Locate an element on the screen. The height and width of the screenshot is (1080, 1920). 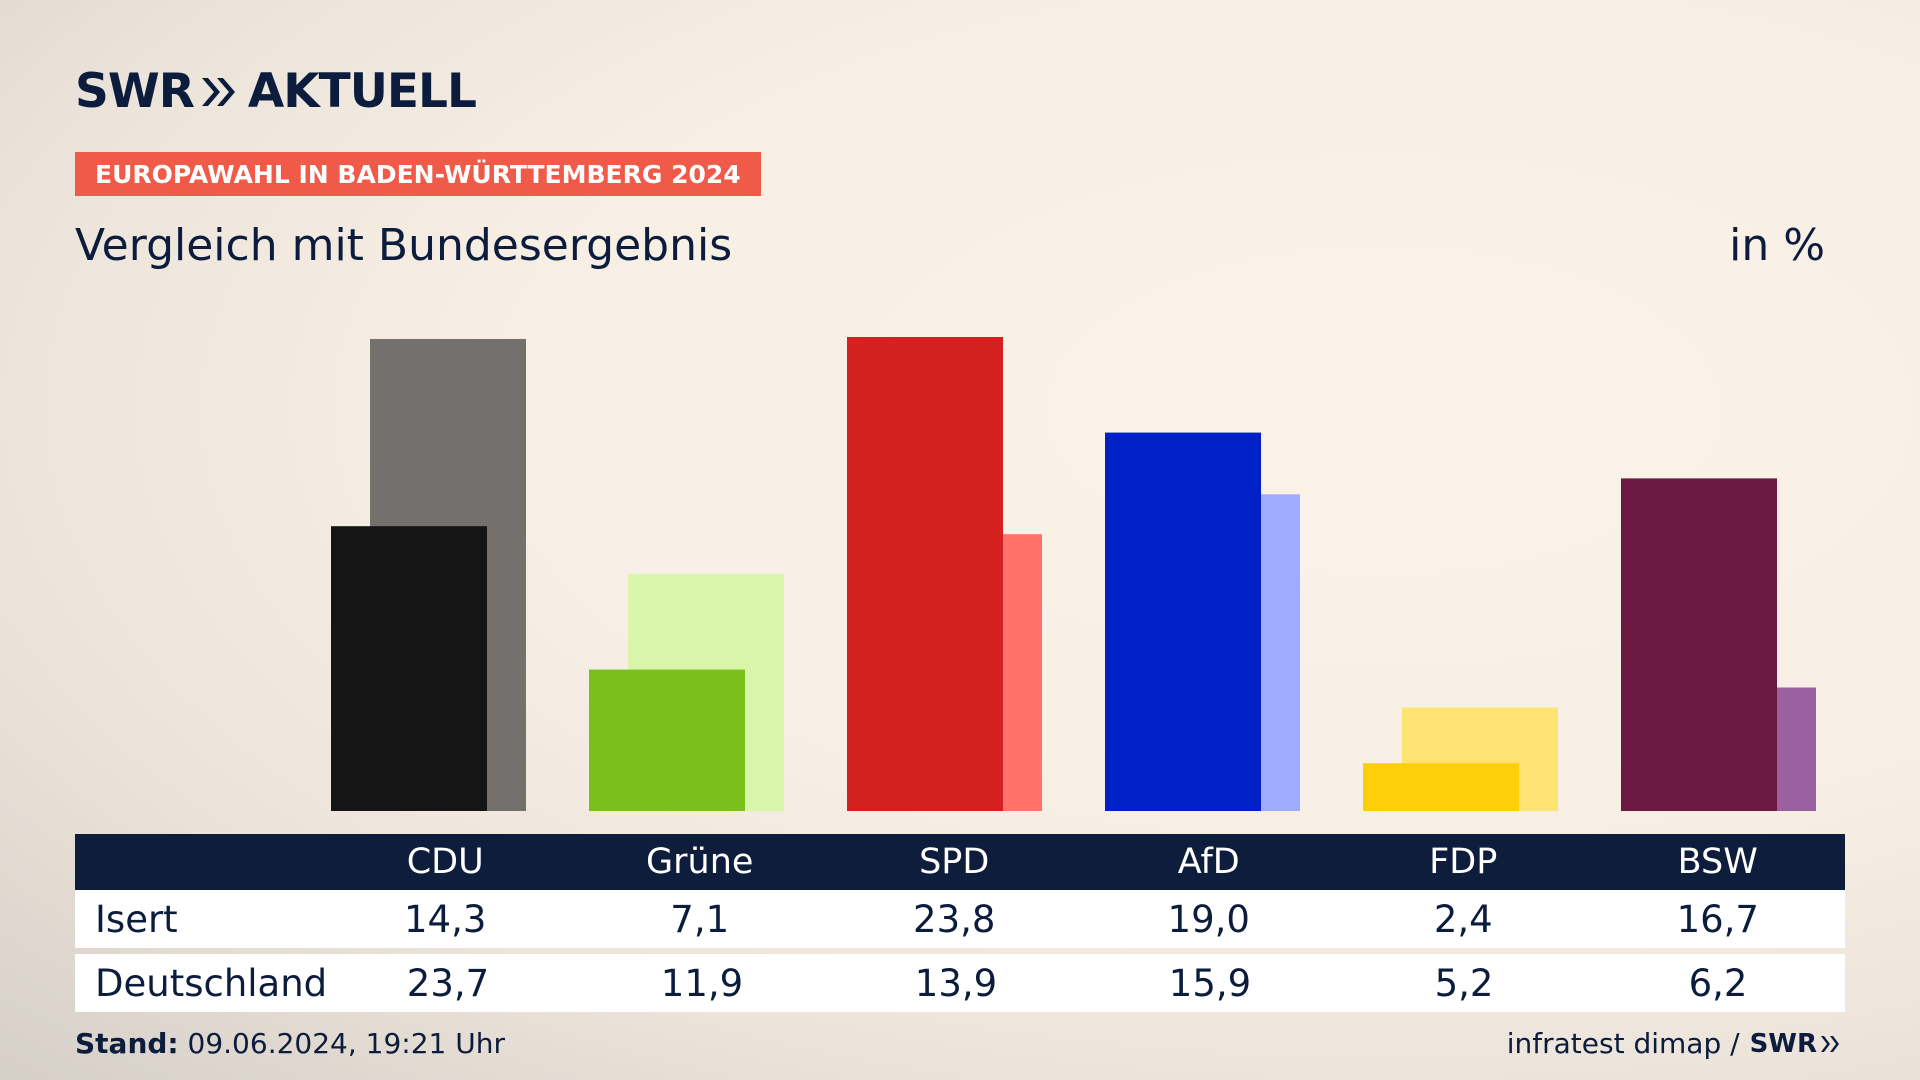
timestamp: Stand: 09.06.2024, 19:21 Uhr is located at coordinates (290, 1043).